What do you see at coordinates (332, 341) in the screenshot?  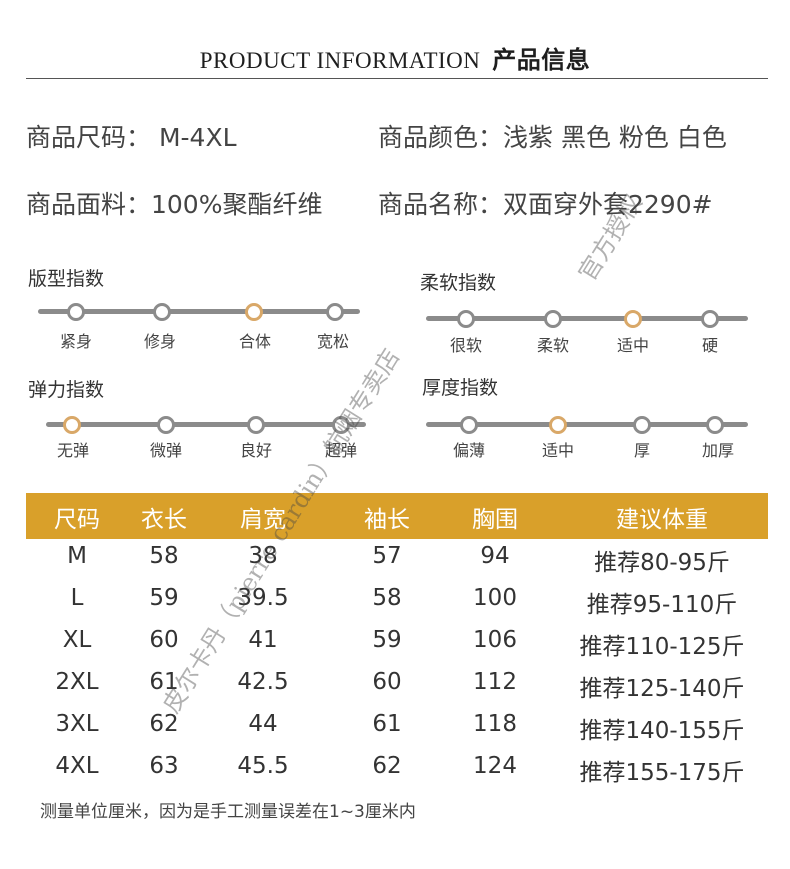 I see `scale-label: 宽松` at bounding box center [332, 341].